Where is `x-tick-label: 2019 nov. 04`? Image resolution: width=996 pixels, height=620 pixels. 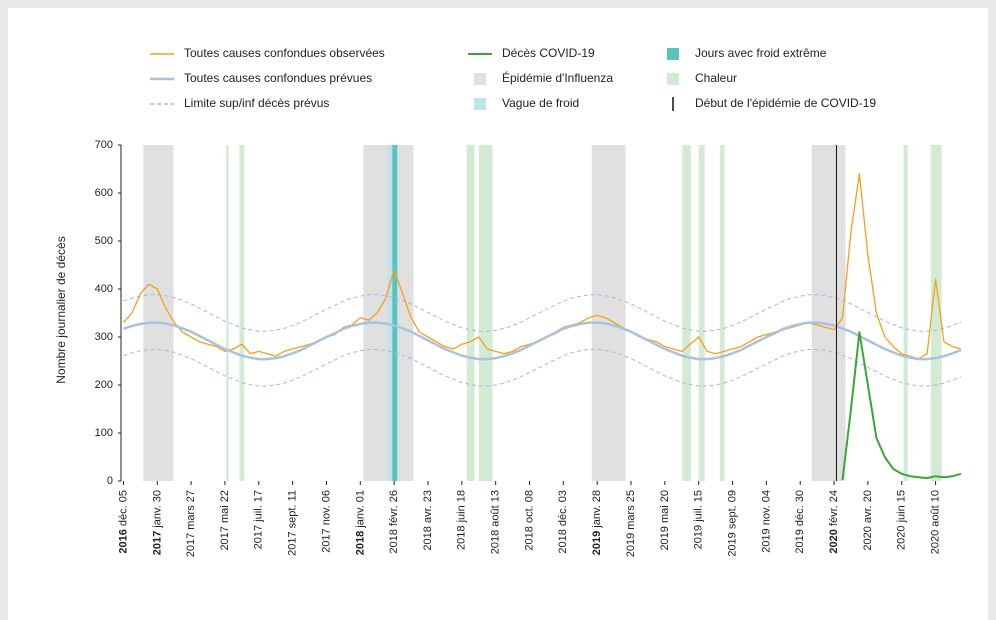
x-tick-label: 2019 nov. 04 is located at coordinates (766, 521).